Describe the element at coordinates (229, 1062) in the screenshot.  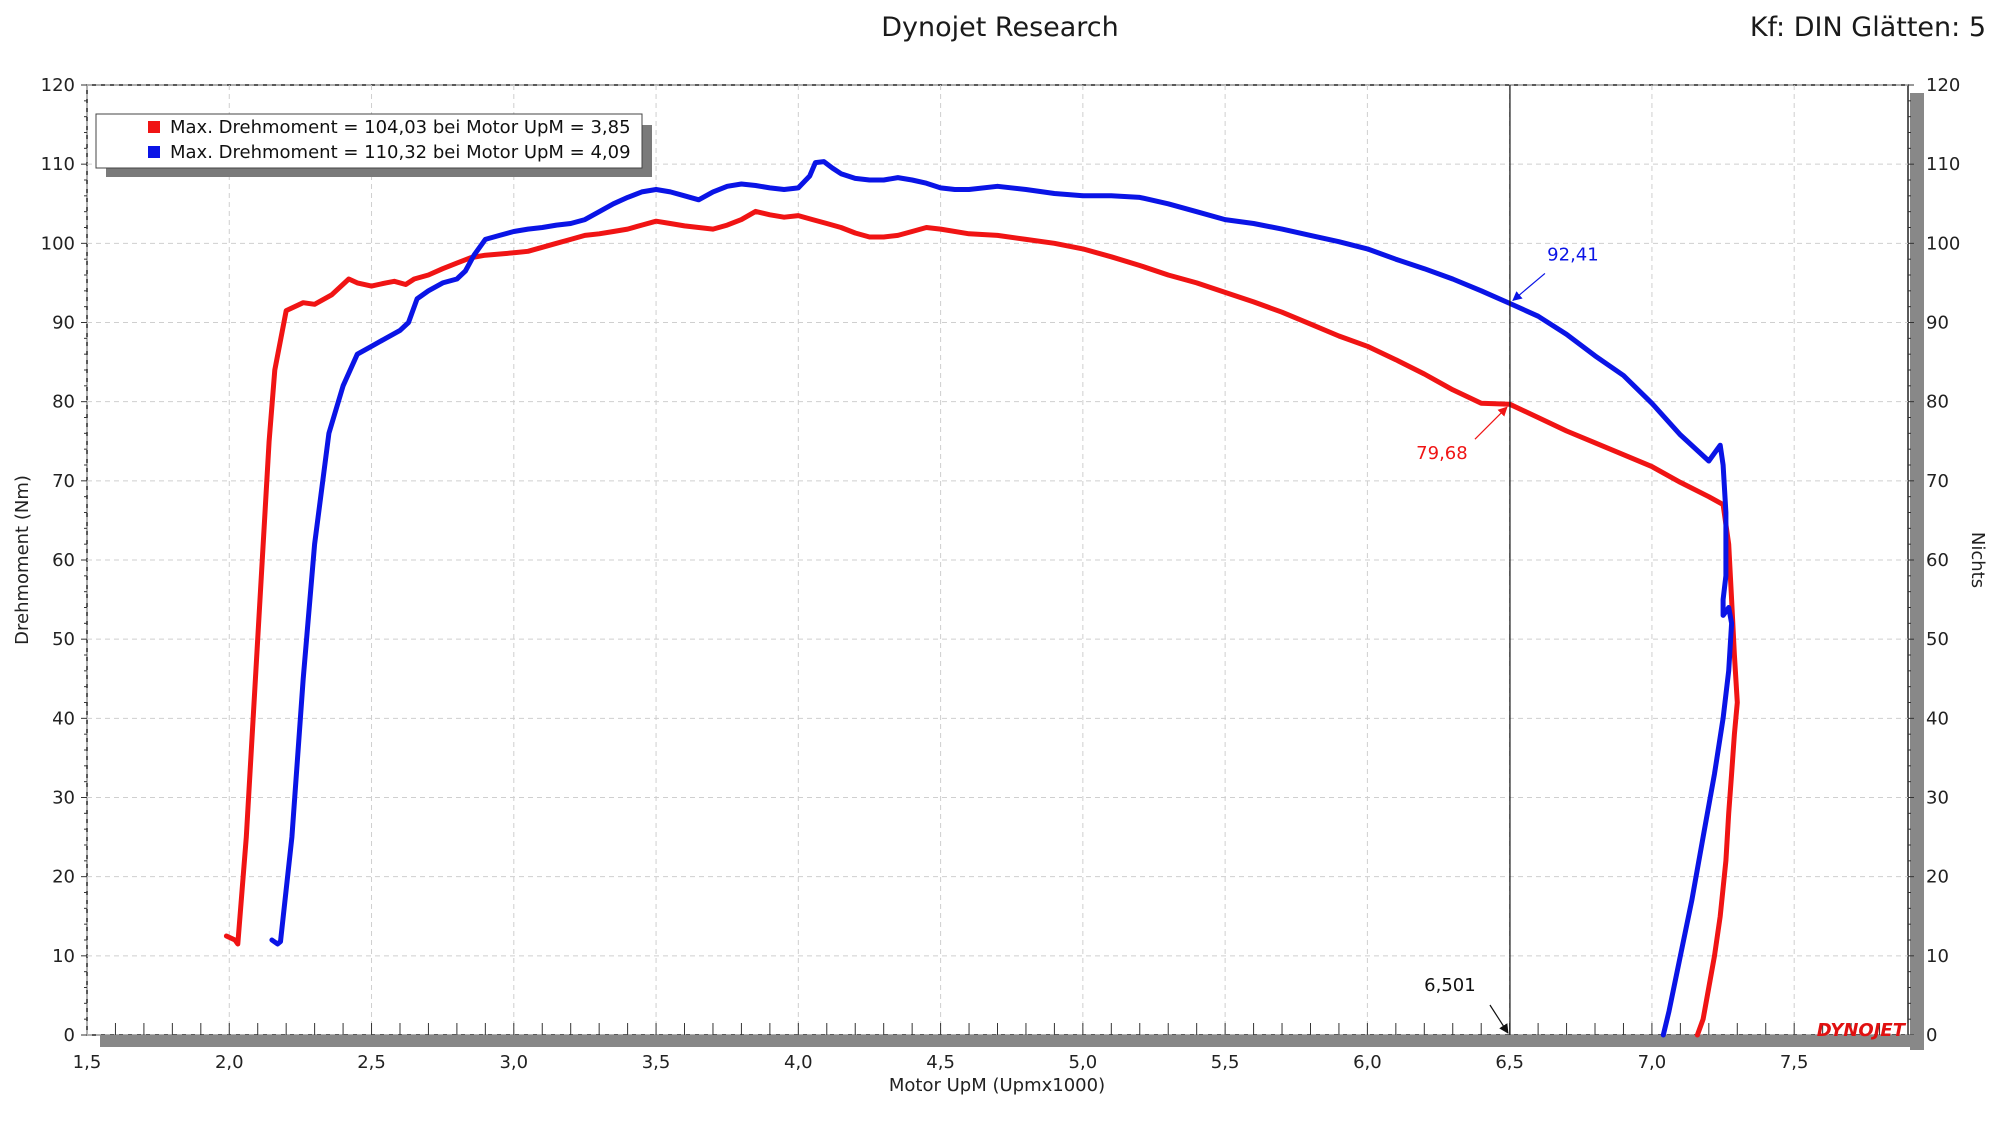
I see `x-tick-label: 2,0` at that location.